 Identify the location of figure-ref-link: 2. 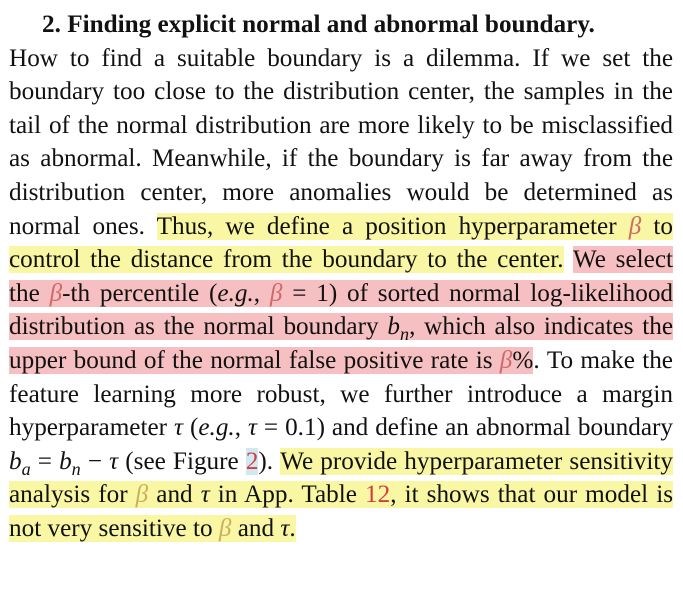
(252, 461).